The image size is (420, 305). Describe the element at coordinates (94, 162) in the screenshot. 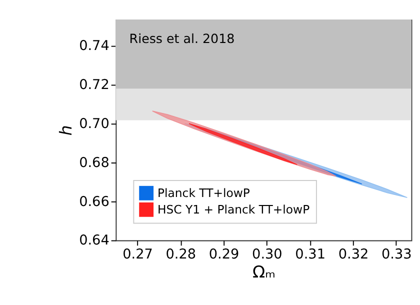

I see `y-tick-label: 0.68` at that location.